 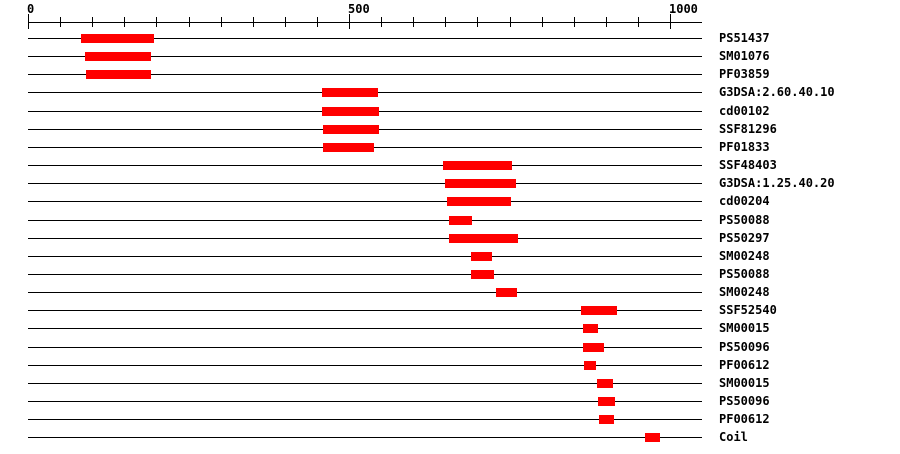 I want to click on track-label: G3DSA:1.25.40.20, so click(x=777, y=183).